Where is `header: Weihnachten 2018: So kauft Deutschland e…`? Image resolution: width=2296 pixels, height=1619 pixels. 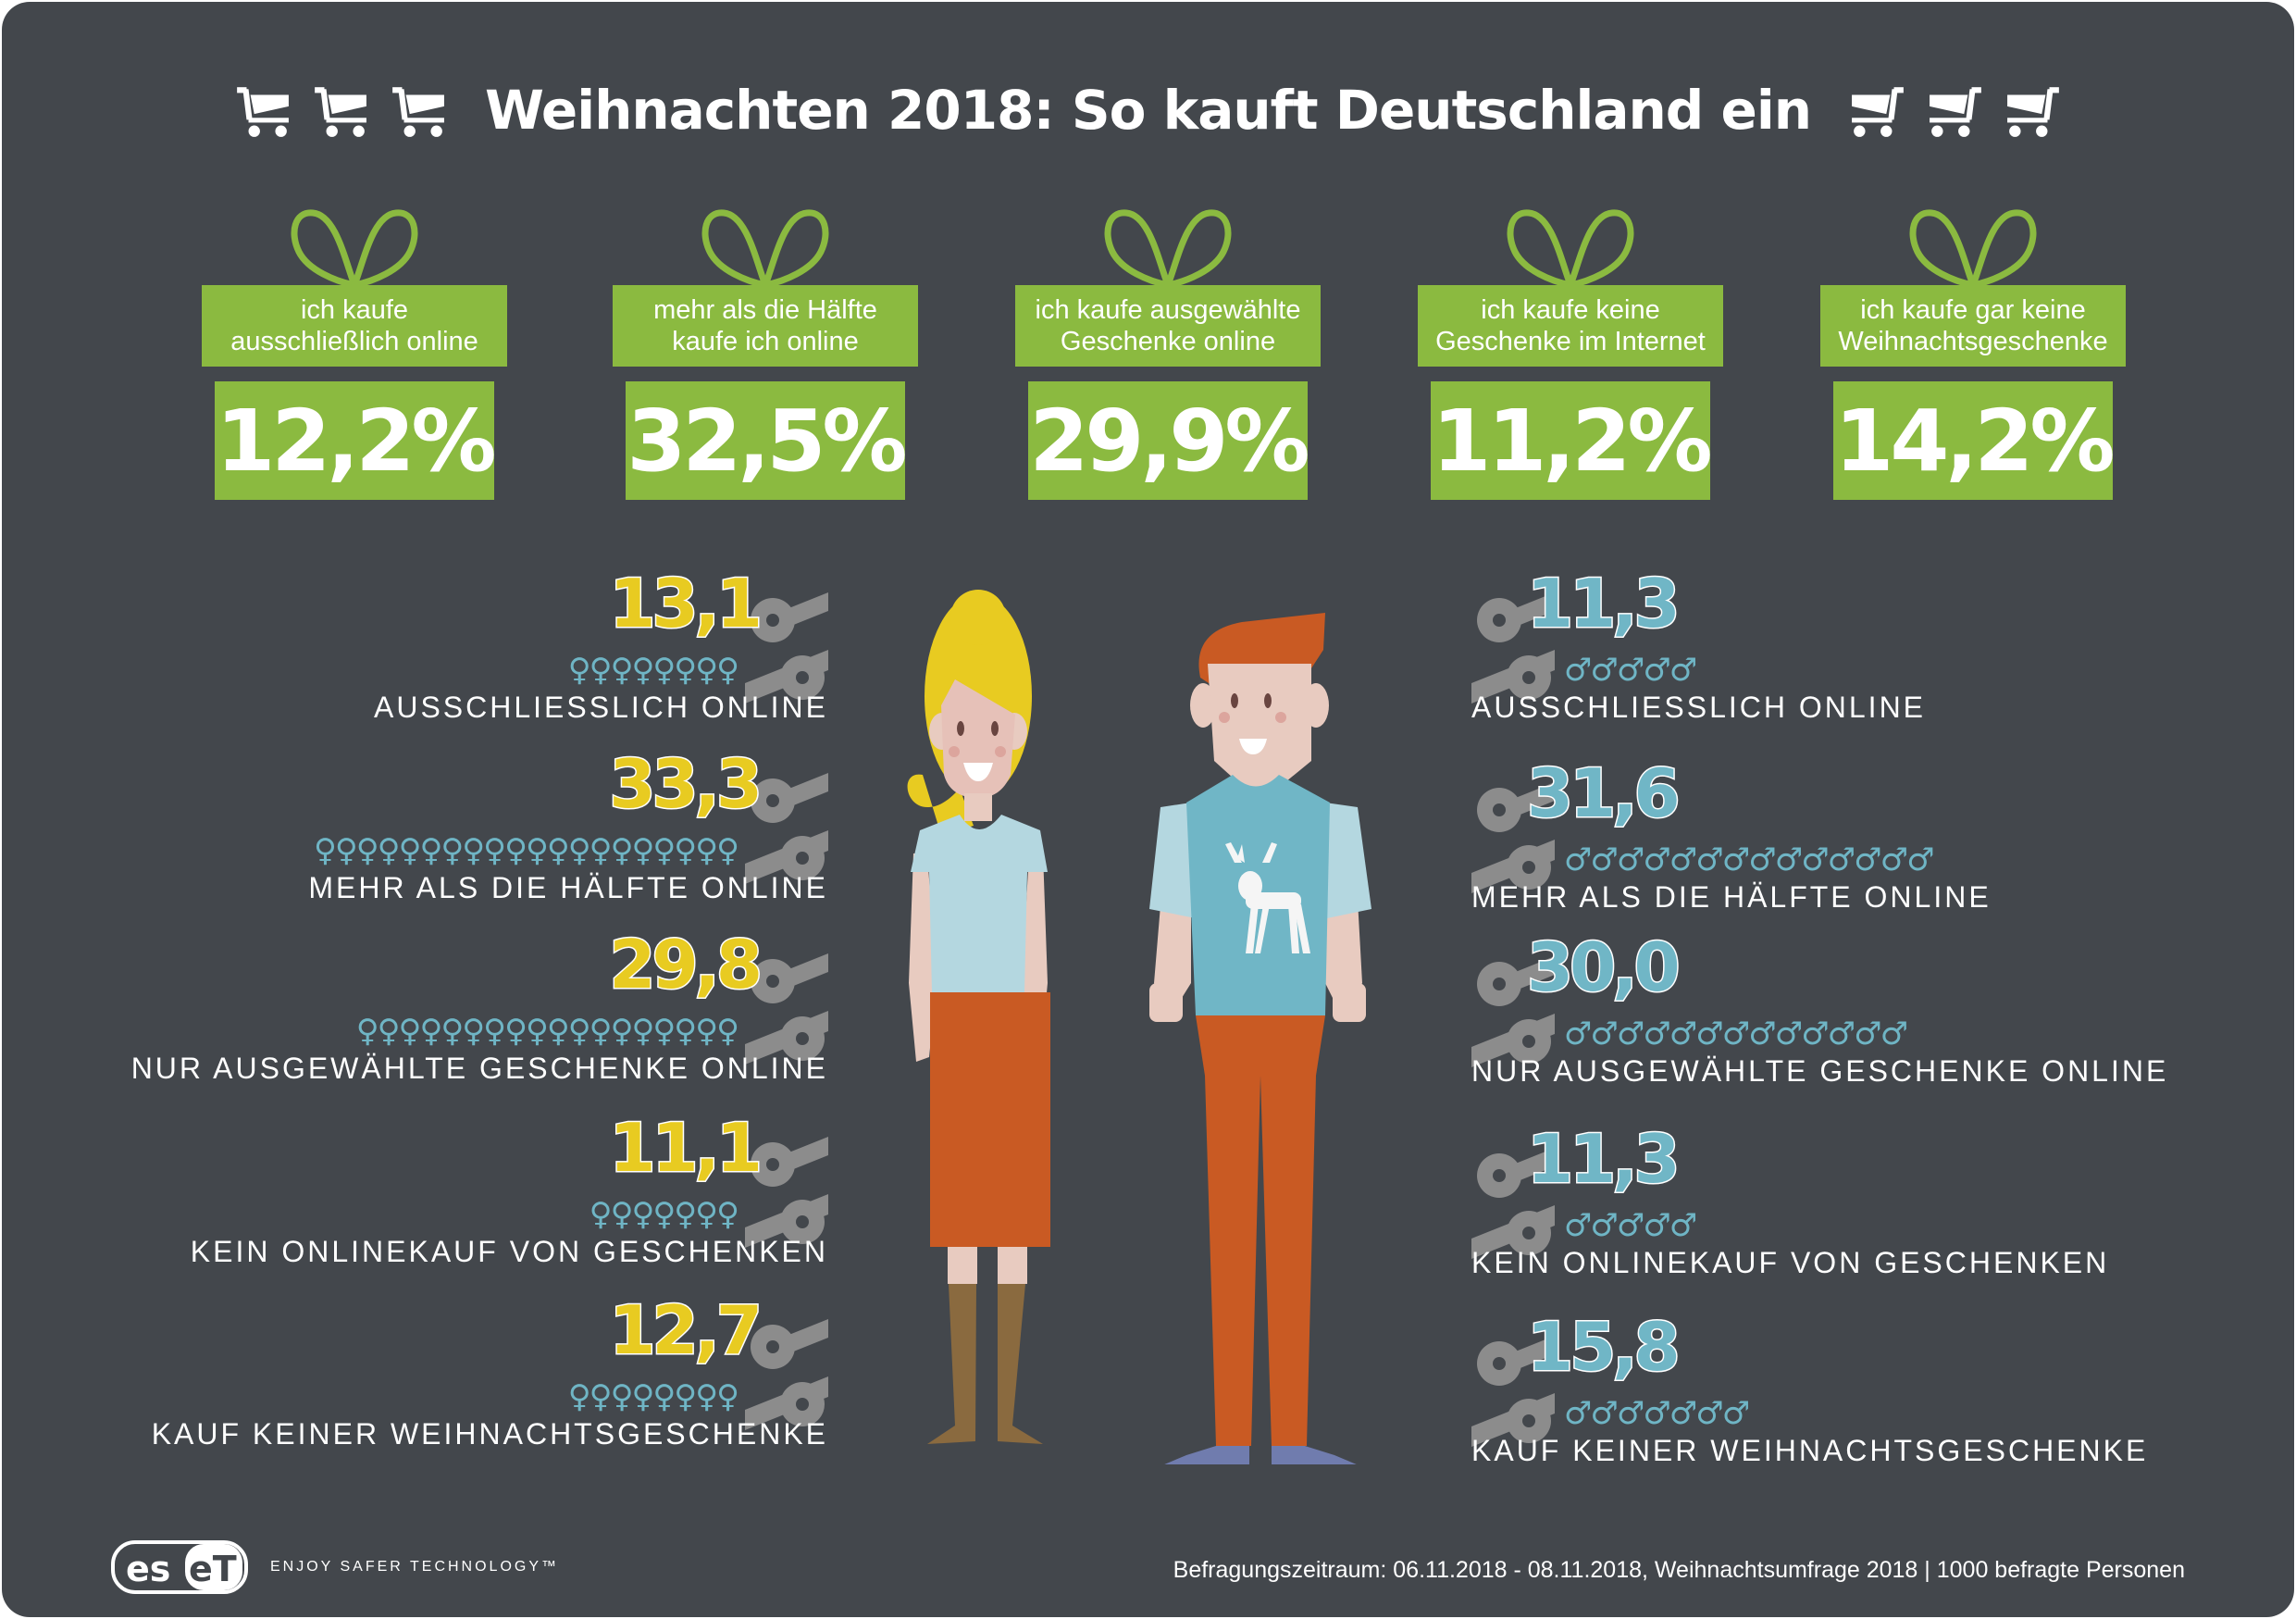
header: Weihnachten 2018: So kauft Deutschland e… is located at coordinates (1148, 110).